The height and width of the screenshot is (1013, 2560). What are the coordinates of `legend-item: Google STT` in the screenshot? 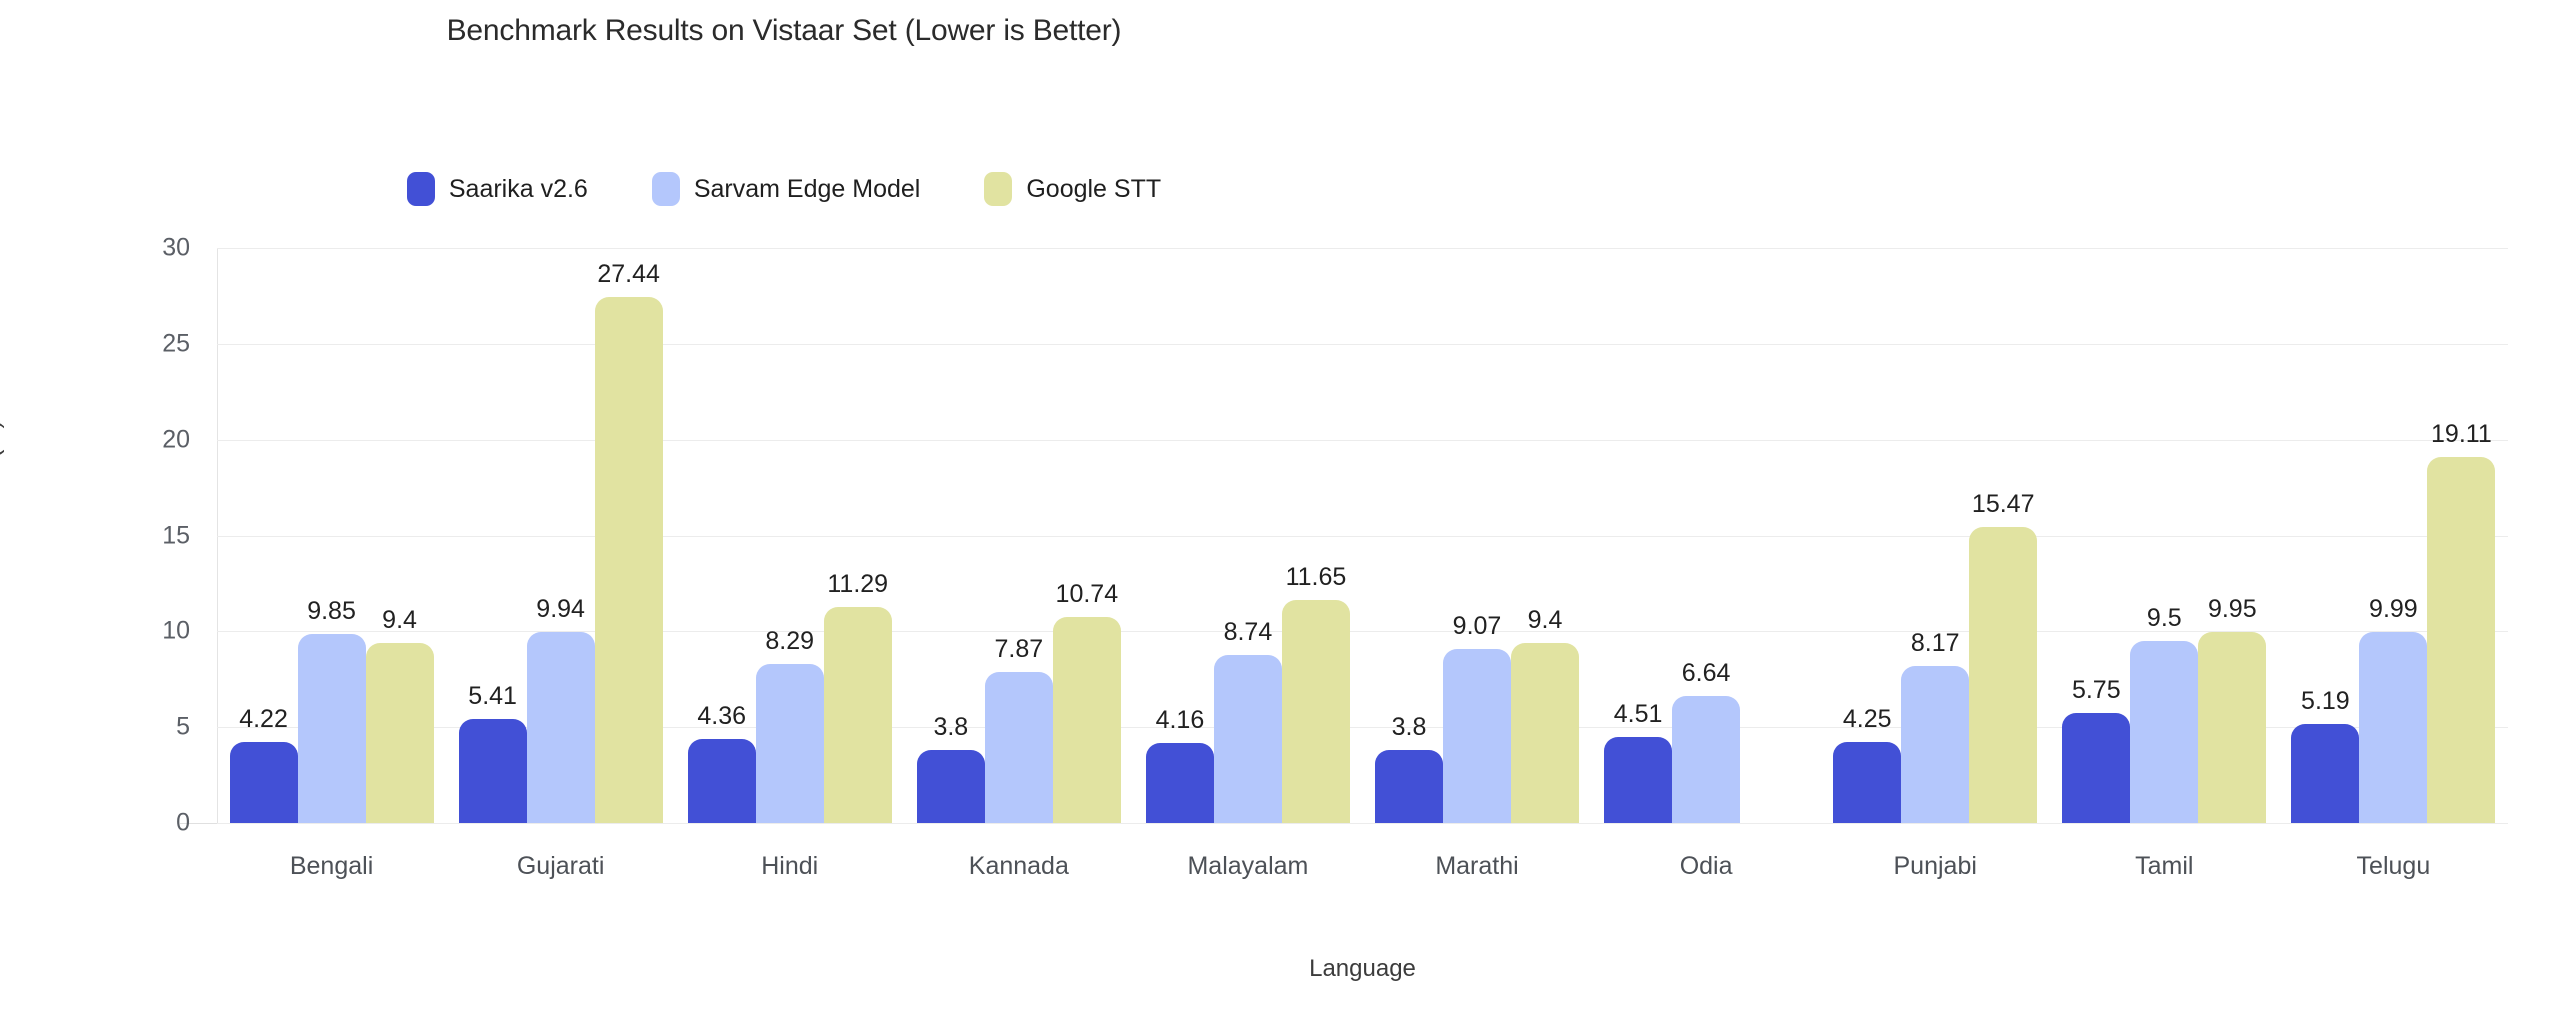 It's located at (1072, 189).